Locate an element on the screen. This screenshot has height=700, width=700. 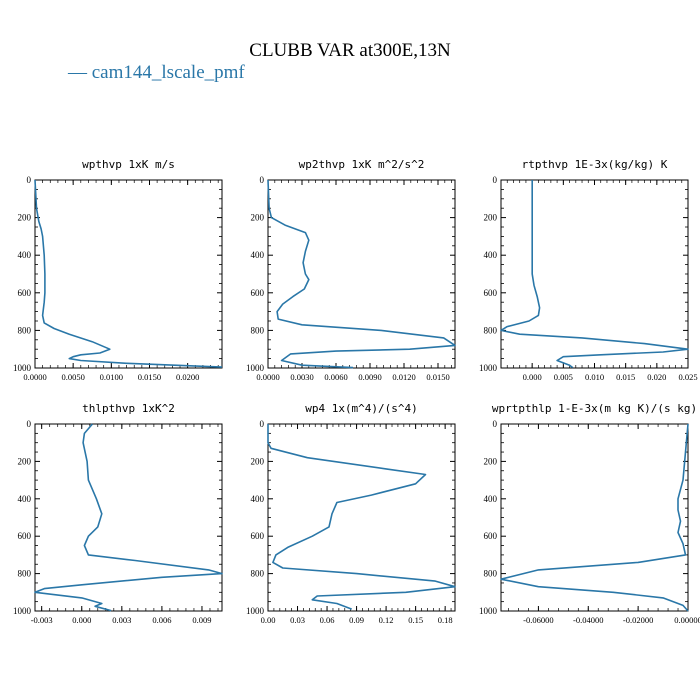
figure-title: CLUBB VAR at300E,13N is located at coordinates (350, 50).